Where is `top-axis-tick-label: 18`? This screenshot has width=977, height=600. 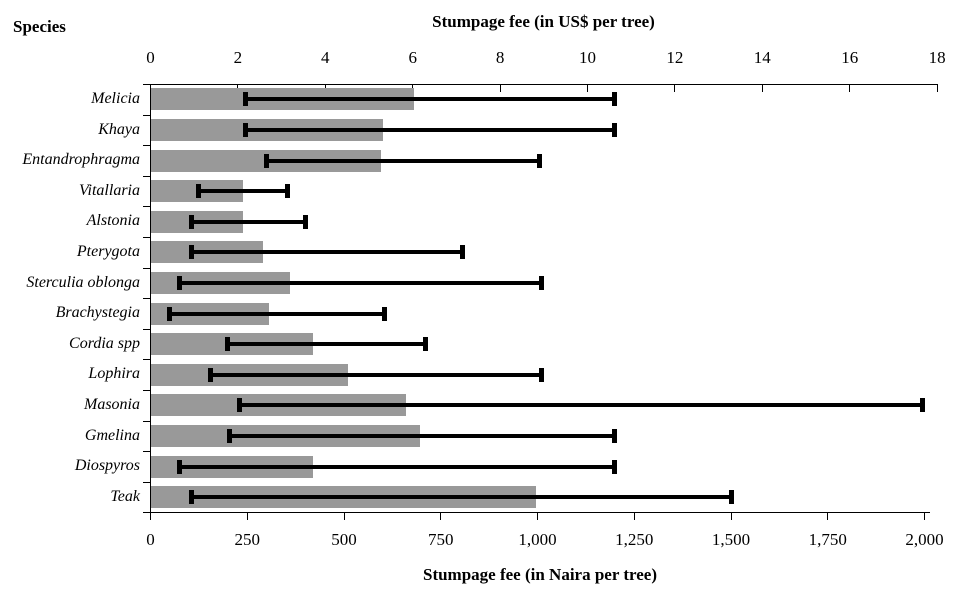 top-axis-tick-label: 18 is located at coordinates (937, 57).